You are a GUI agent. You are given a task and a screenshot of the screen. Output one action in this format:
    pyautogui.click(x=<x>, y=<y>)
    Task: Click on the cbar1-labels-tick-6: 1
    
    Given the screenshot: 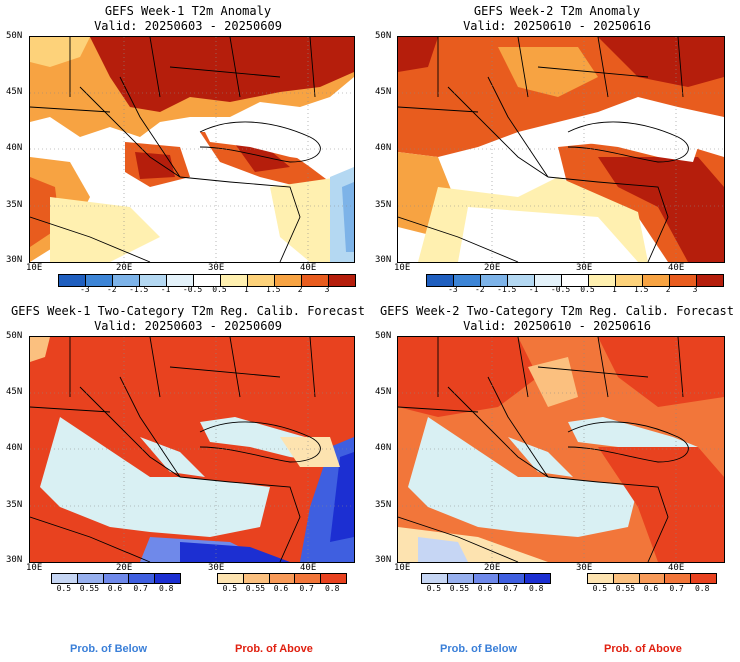 What is the action you would take?
    pyautogui.click(x=246, y=289)
    